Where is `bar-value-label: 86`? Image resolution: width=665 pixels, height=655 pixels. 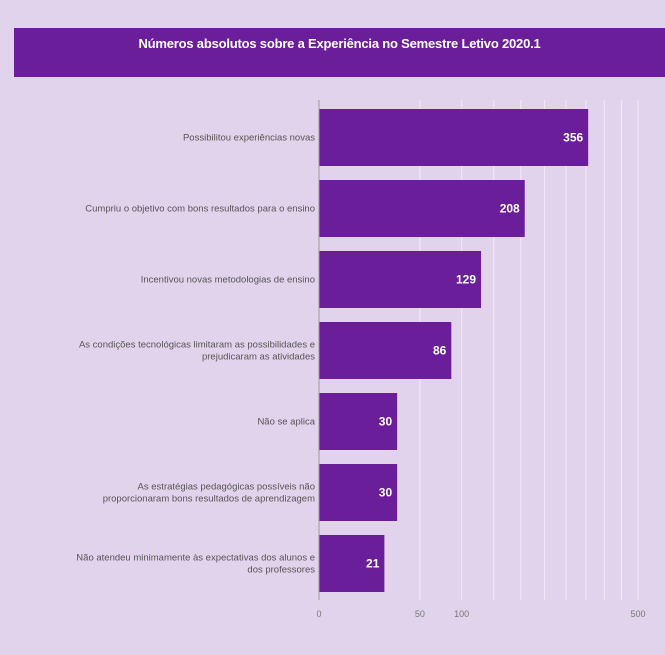 bar-value-label: 86 is located at coordinates (440, 351).